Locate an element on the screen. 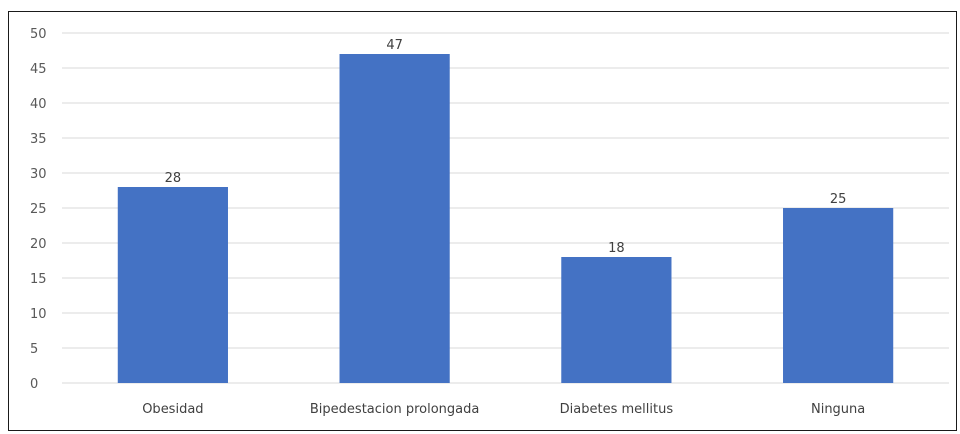 This screenshot has width=960, height=434. y-tick-label: 25 is located at coordinates (38, 209).